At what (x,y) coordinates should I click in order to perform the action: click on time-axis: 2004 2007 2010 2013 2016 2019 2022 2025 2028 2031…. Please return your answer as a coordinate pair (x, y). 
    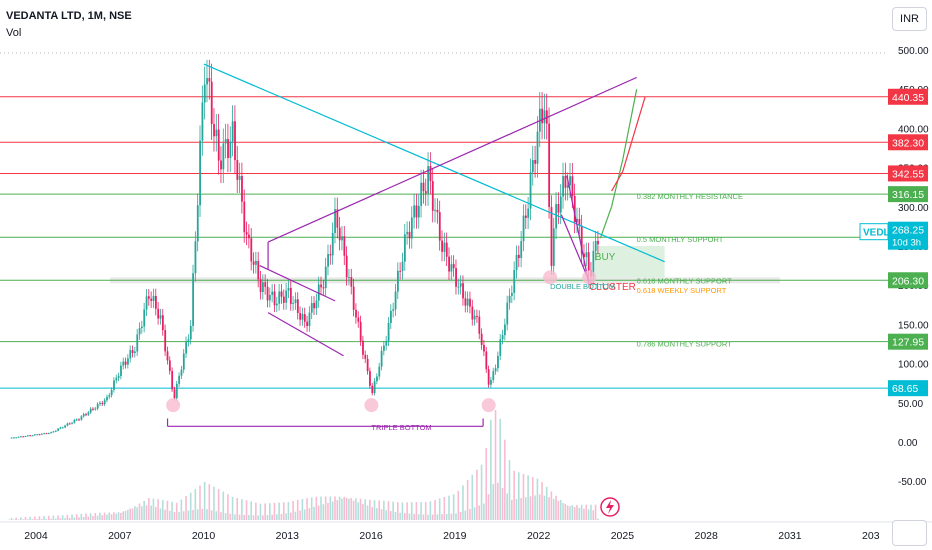
    Looking at the image, I should click on (466, 531).